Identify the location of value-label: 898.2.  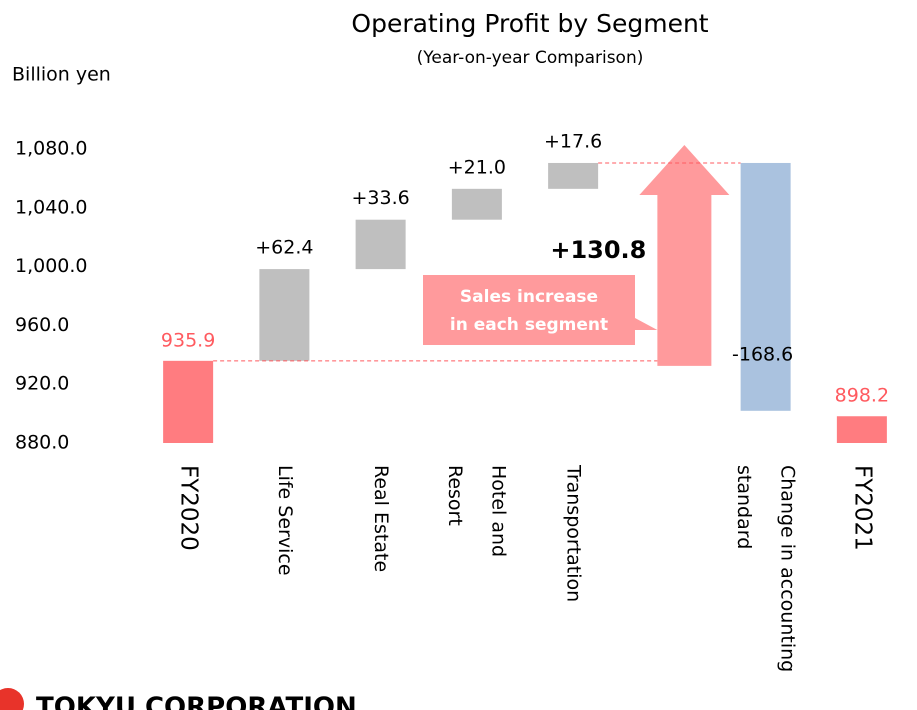
(862, 396).